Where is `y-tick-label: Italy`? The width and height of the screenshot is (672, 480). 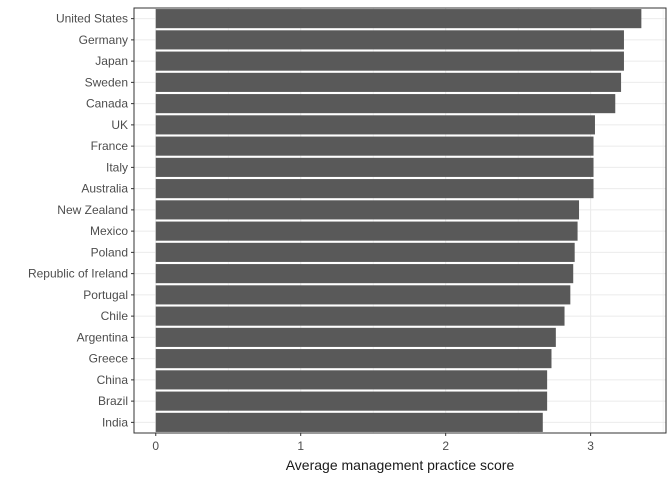 y-tick-label: Italy is located at coordinates (117, 167).